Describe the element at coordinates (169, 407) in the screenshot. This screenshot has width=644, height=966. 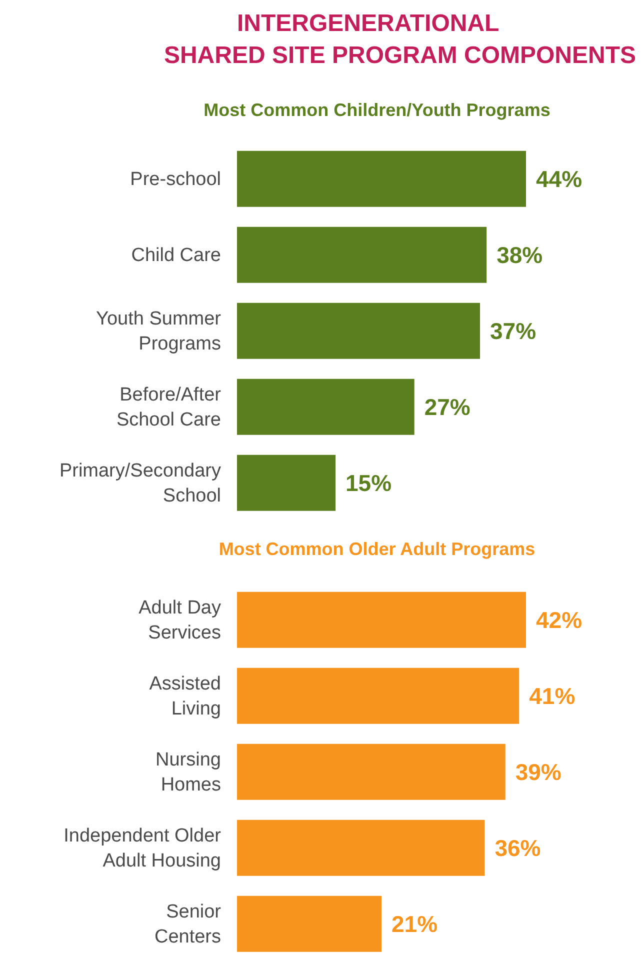
I see `y-tick-label: Before/After School Care` at that location.